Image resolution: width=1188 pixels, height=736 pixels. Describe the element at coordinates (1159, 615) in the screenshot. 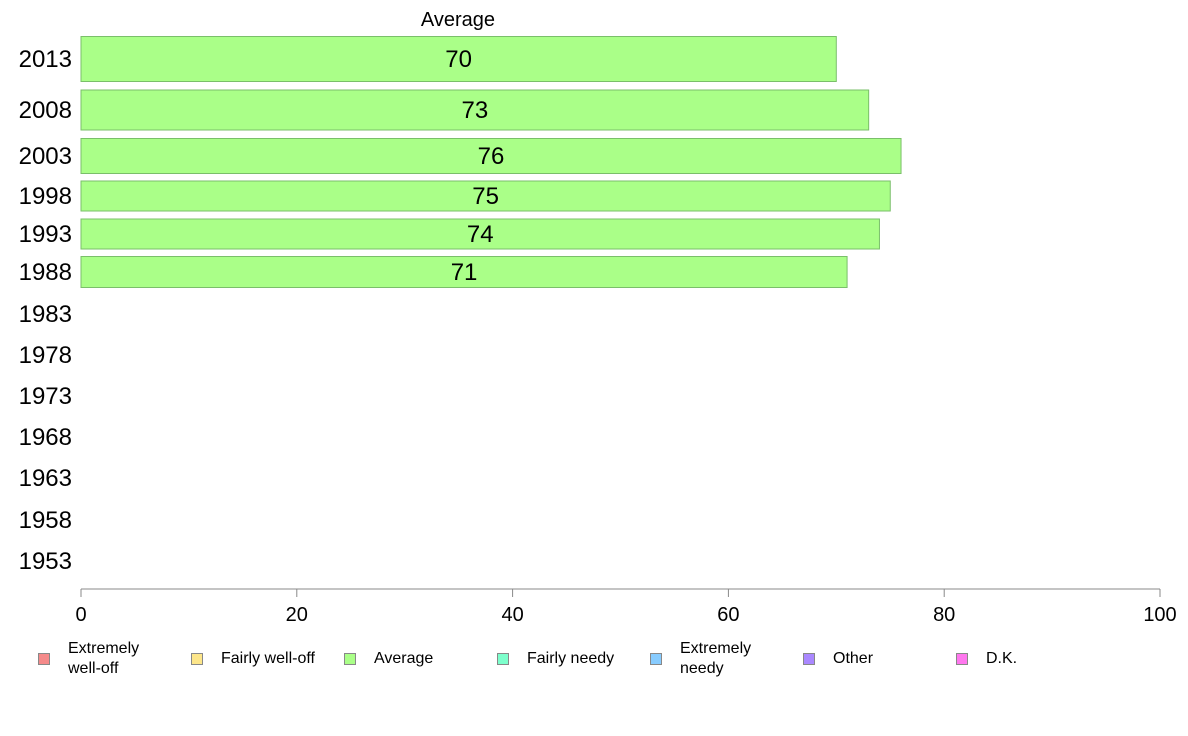

I see `x-tick-label: 100` at that location.